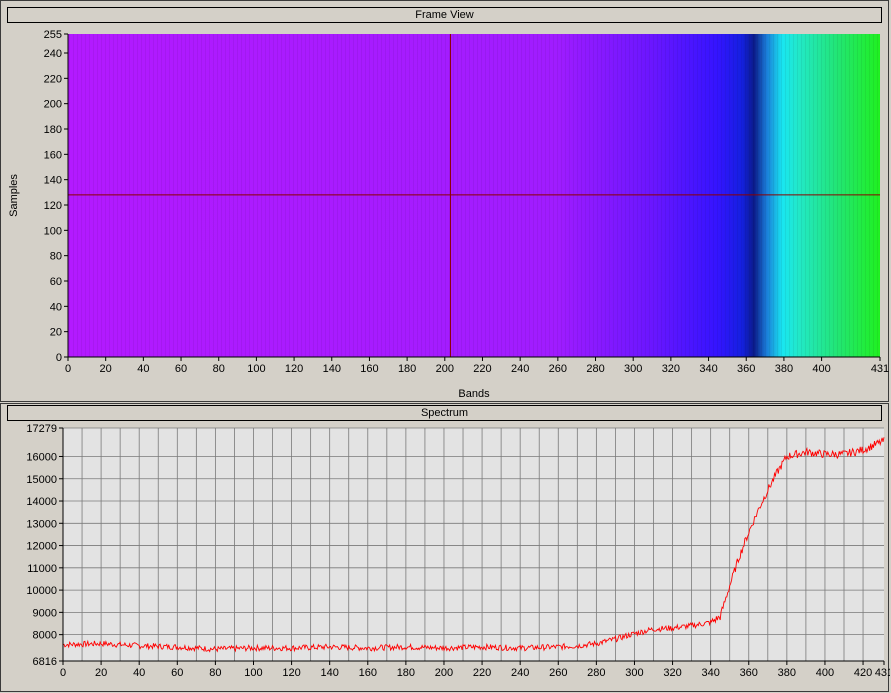  Describe the element at coordinates (56, 307) in the screenshot. I see `frame-y-tick-label: 40` at that location.